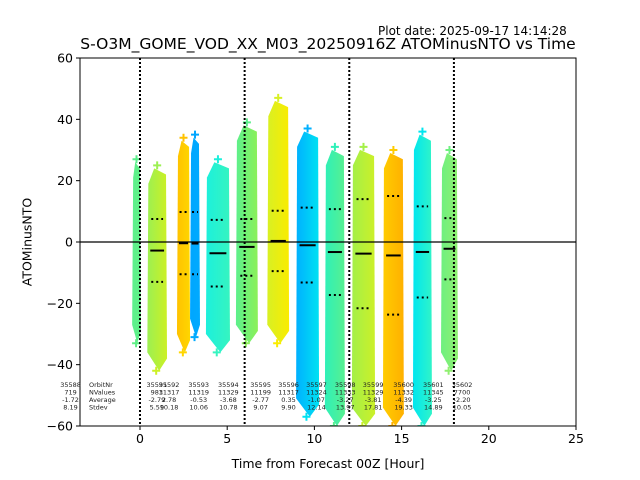 This screenshot has height=480, width=640. Describe the element at coordinates (462, 385) in the screenshot. I see `stat-orbit: 35602` at that location.